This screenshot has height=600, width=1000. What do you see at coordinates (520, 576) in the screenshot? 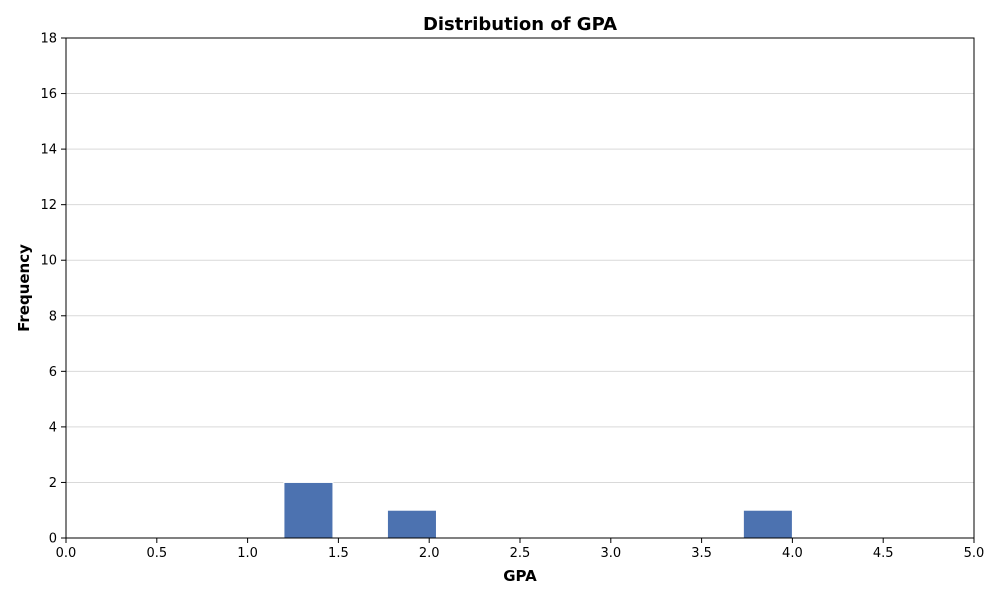
I see `x-axis-label: GPA` at bounding box center [520, 576].